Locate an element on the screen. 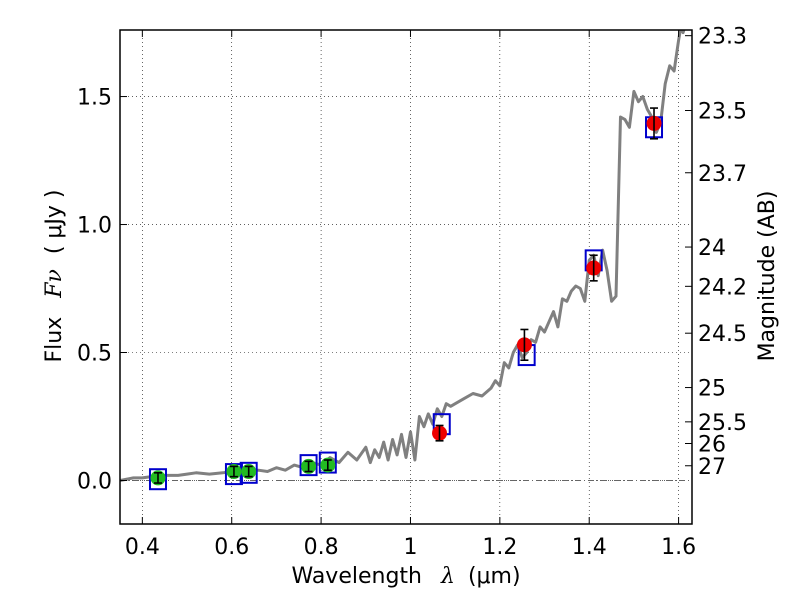  y-tick-label: 0.0 is located at coordinates (94, 481).